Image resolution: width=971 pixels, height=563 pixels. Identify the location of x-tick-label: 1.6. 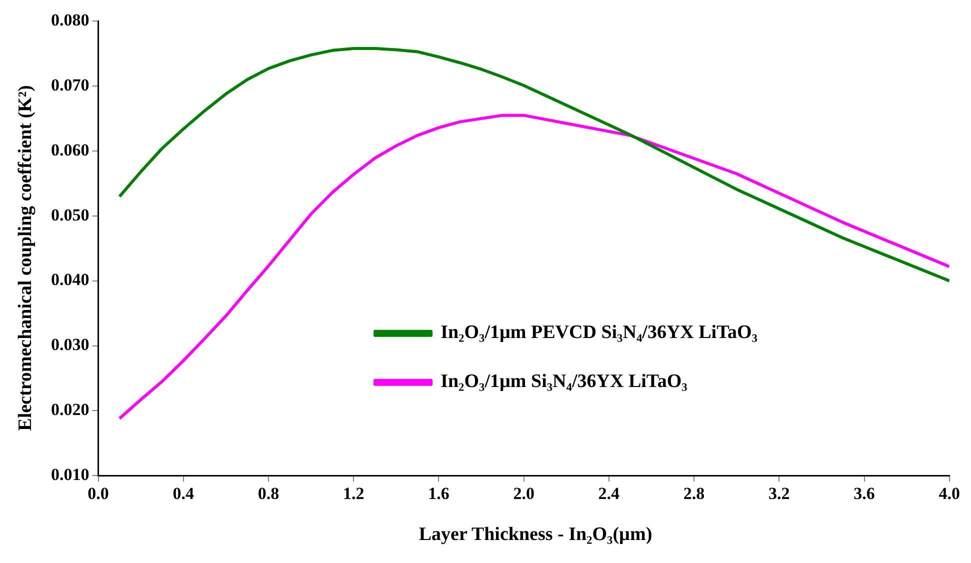
(439, 494).